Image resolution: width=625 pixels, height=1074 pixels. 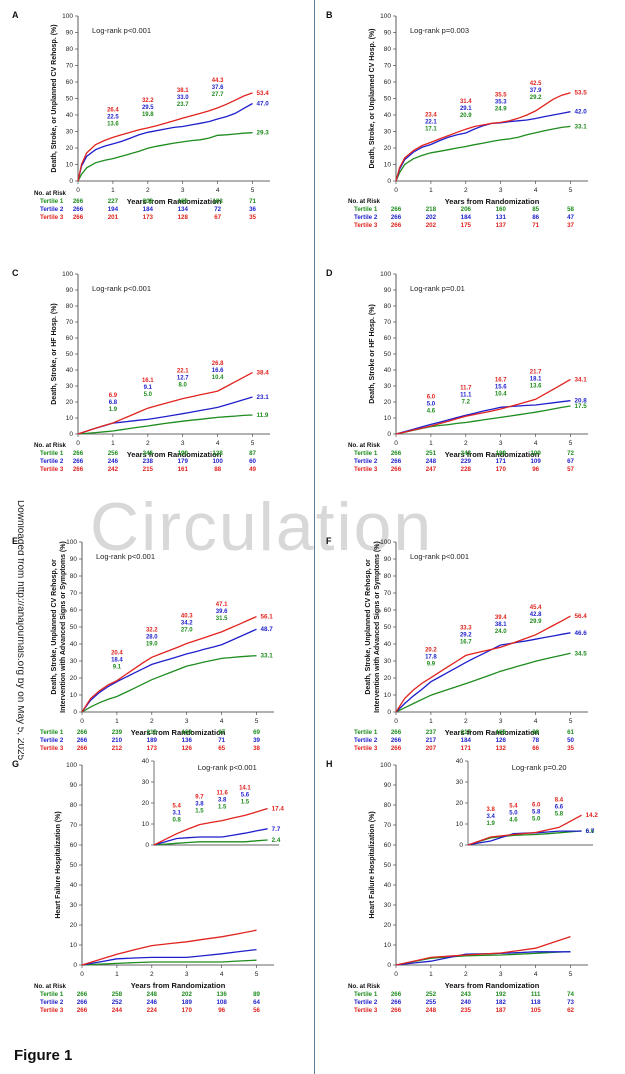 I want to click on risk-value: 212, so click(x=117, y=748).